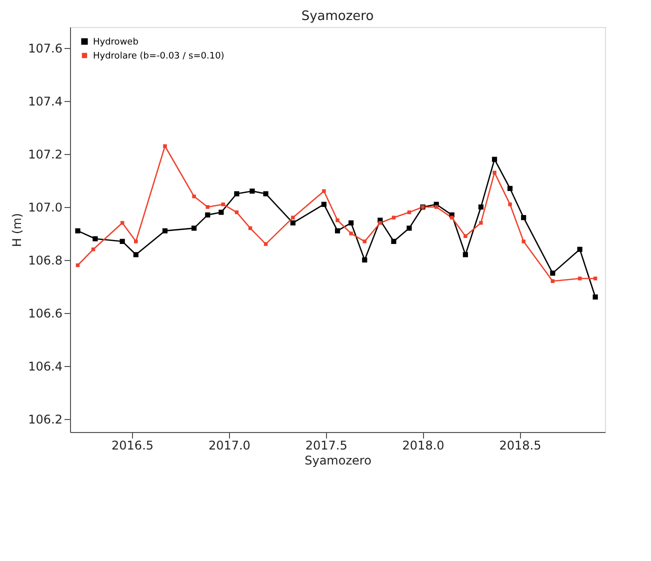 The image size is (651, 561). What do you see at coordinates (17, 230) in the screenshot?
I see `y-axis-title: H (m)` at bounding box center [17, 230].